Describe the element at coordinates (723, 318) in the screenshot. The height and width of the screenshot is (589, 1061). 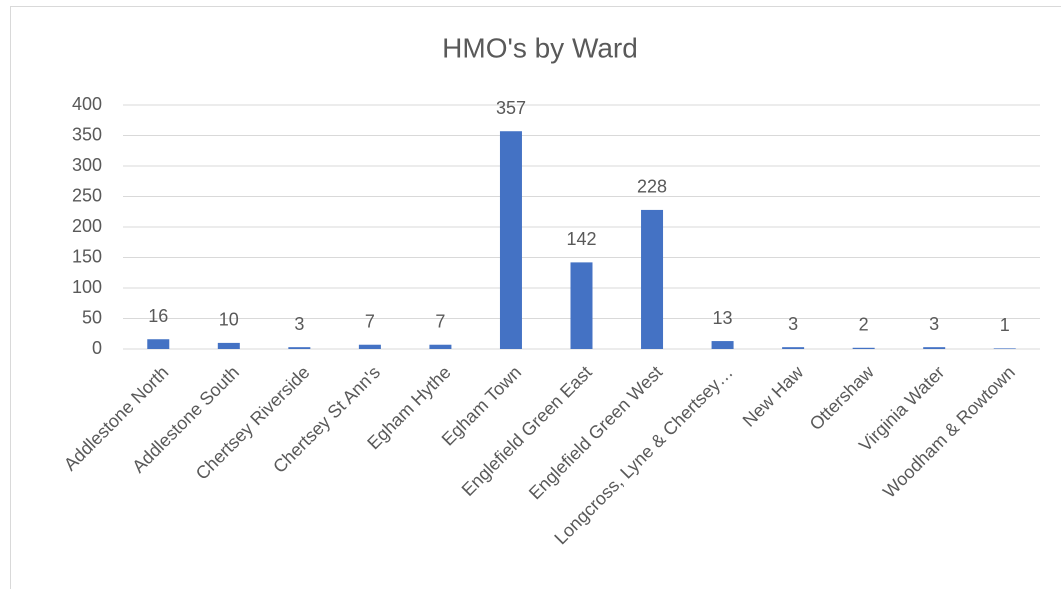
I see `data-label: 13` at that location.